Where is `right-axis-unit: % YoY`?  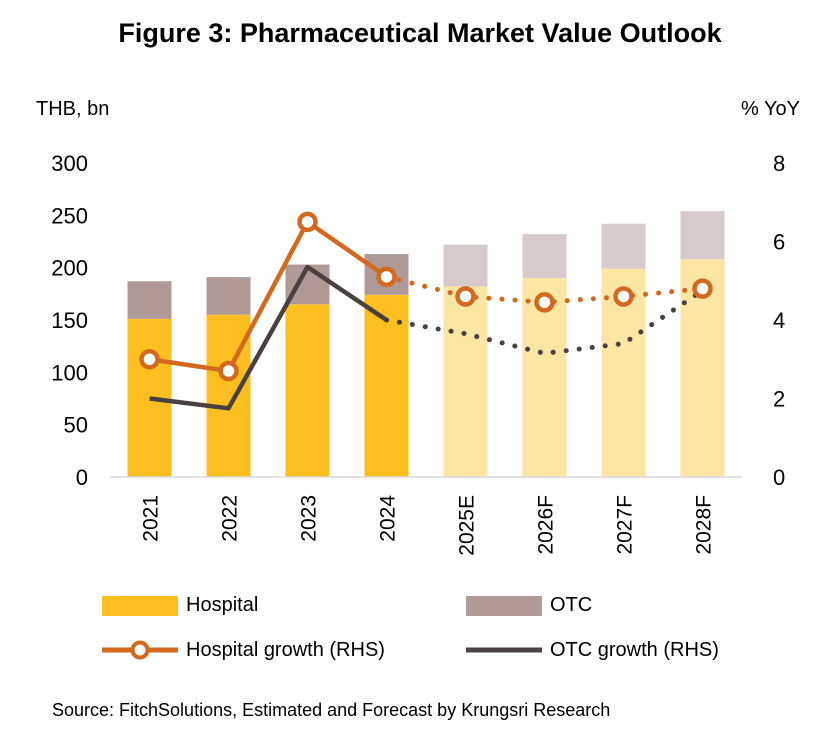
right-axis-unit: % YoY is located at coordinates (770, 109).